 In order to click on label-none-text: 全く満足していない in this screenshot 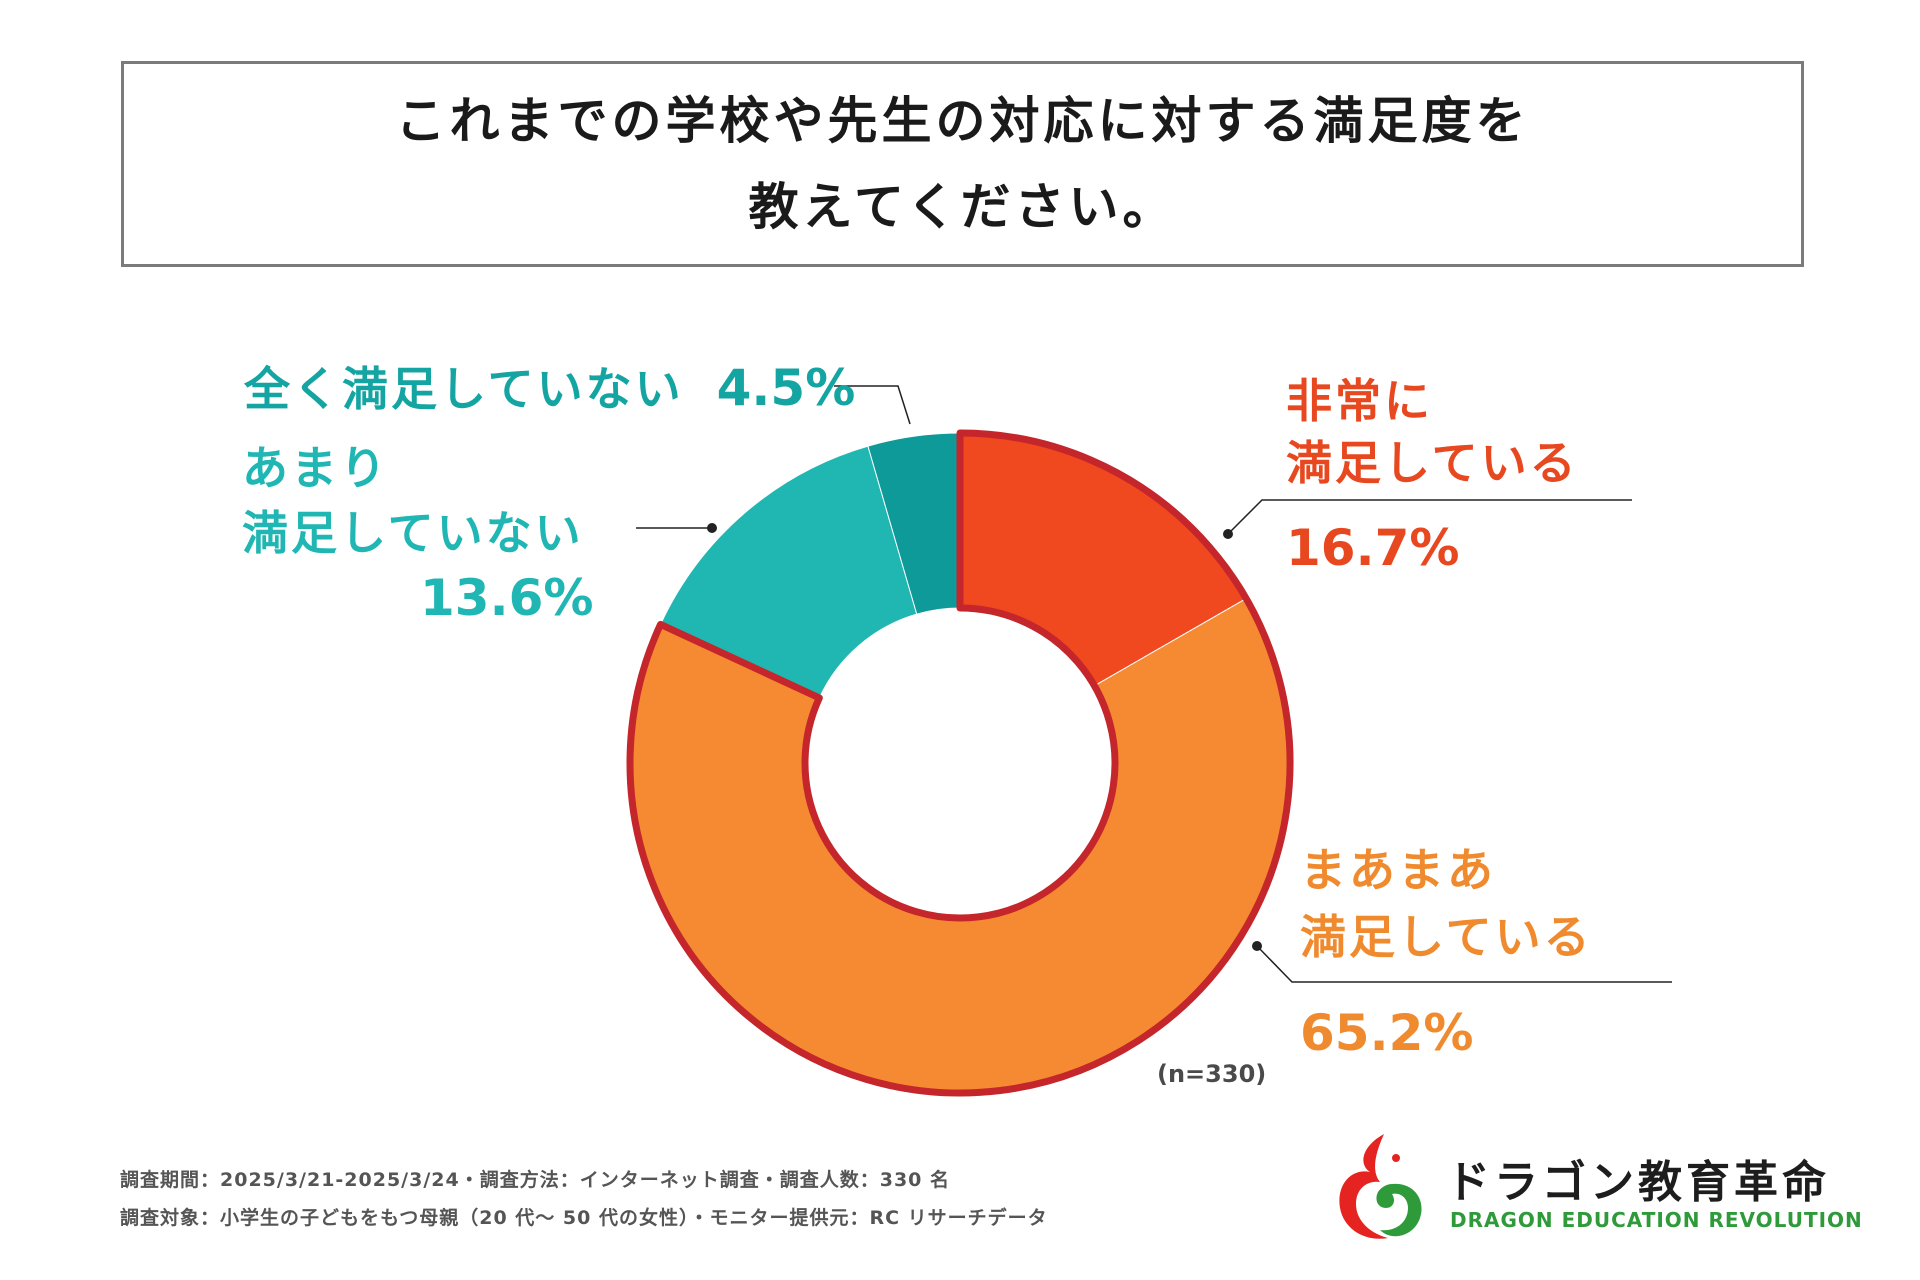, I will do `click(464, 389)`.